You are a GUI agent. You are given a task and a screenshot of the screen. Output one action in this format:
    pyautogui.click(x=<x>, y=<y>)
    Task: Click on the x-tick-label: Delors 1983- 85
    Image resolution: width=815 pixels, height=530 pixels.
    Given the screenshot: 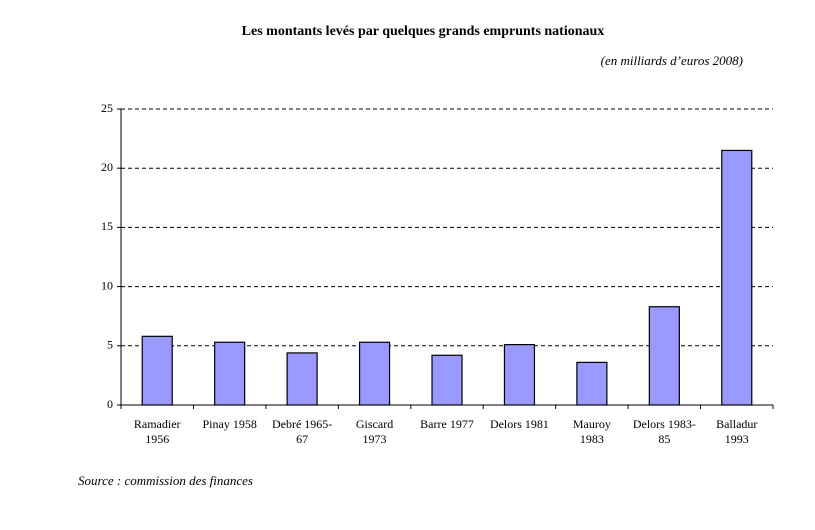 What is the action you would take?
    pyautogui.click(x=664, y=431)
    